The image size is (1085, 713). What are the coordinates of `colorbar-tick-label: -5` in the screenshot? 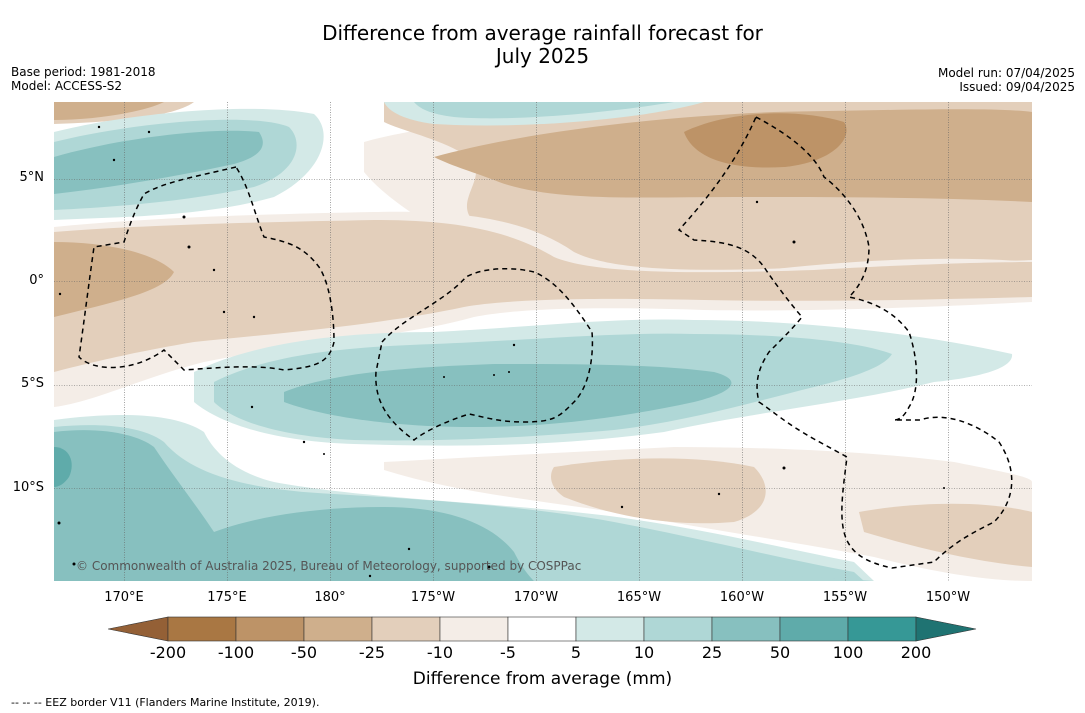 It's located at (508, 652).